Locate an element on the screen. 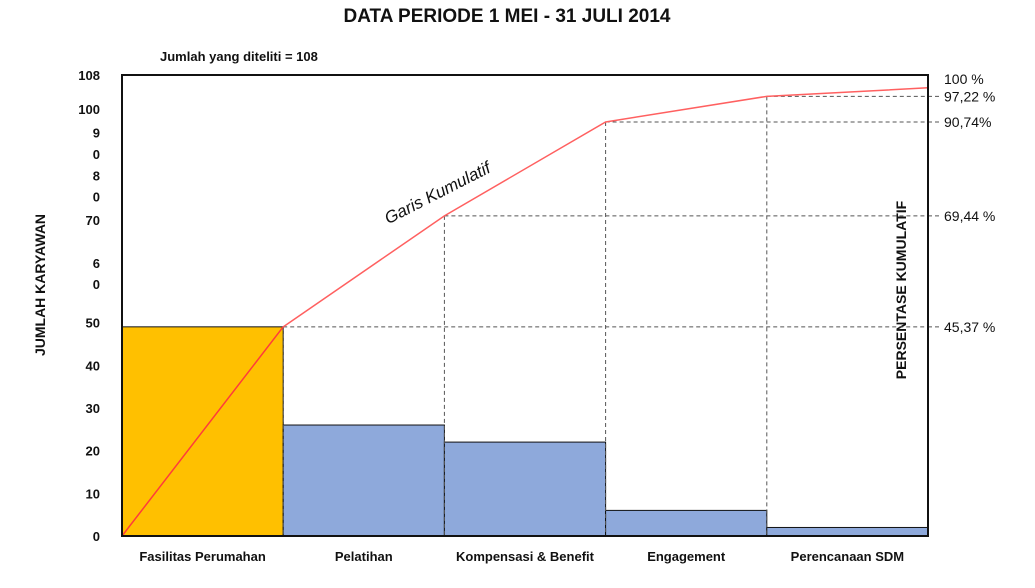 The height and width of the screenshot is (588, 1035). cumulative-axis-label: PERSENTASE KUMULATIF is located at coordinates (901, 289).